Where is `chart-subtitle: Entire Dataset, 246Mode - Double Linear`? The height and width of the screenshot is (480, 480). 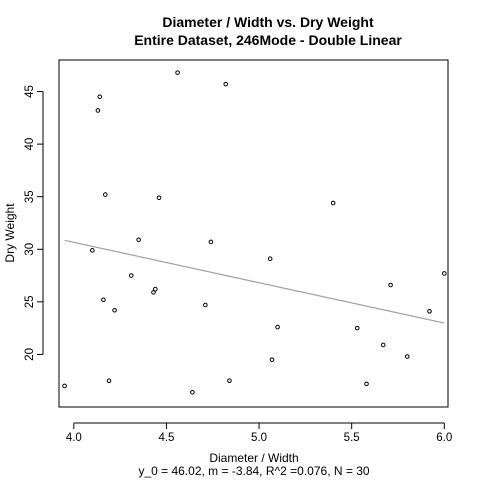
chart-subtitle: Entire Dataset, 246Mode - Double Linear is located at coordinates (268, 40).